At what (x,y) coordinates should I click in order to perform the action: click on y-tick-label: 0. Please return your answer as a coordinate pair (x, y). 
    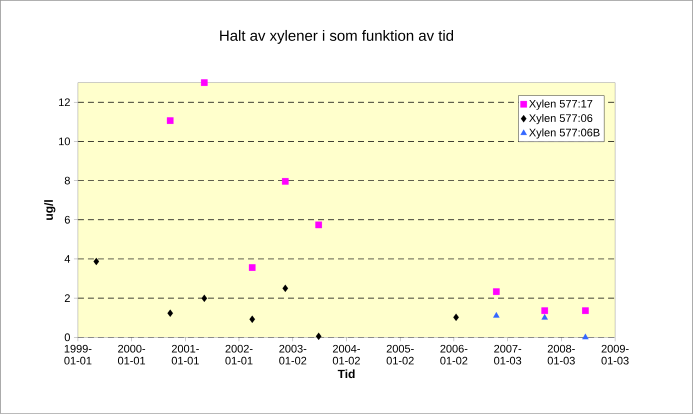
    Looking at the image, I should click on (67, 337).